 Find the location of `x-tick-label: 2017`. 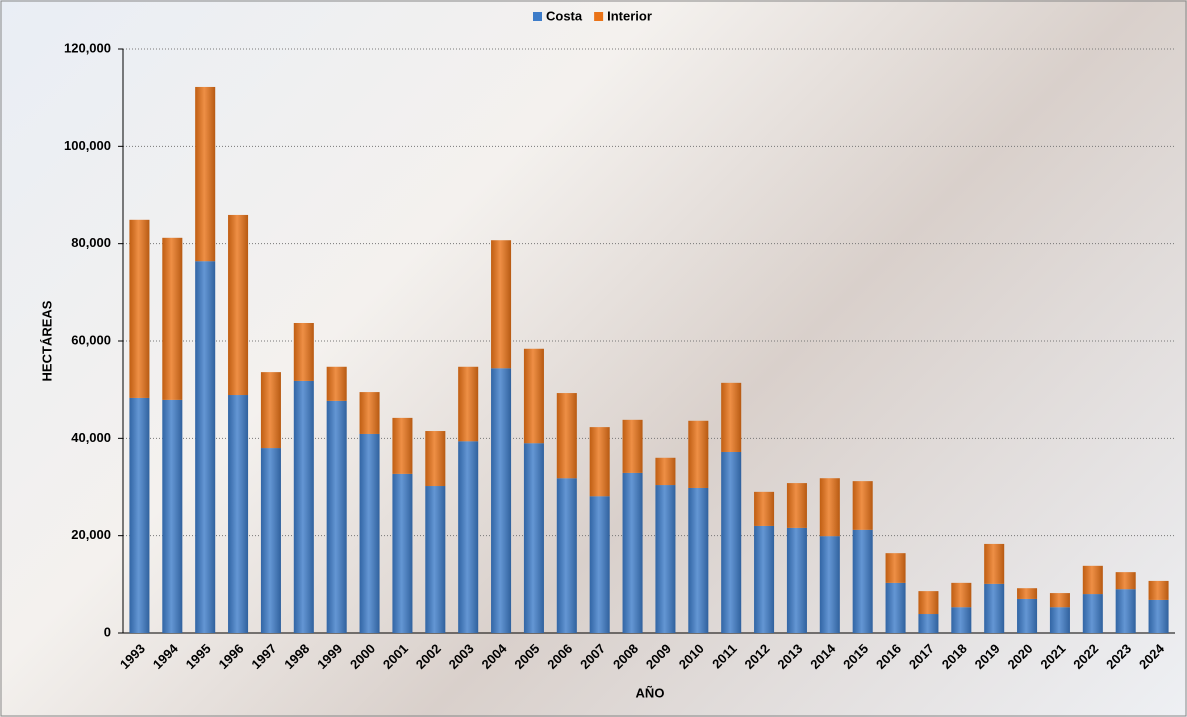

x-tick-label: 2017 is located at coordinates (921, 656).